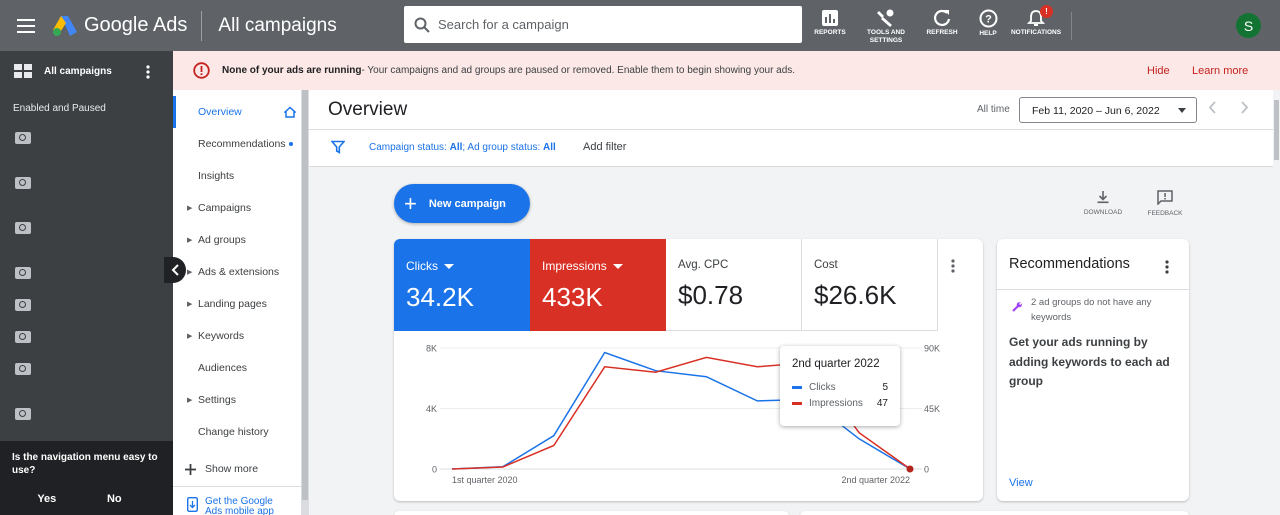  What do you see at coordinates (1021, 483) in the screenshot?
I see `view-recommendation-link: View` at bounding box center [1021, 483].